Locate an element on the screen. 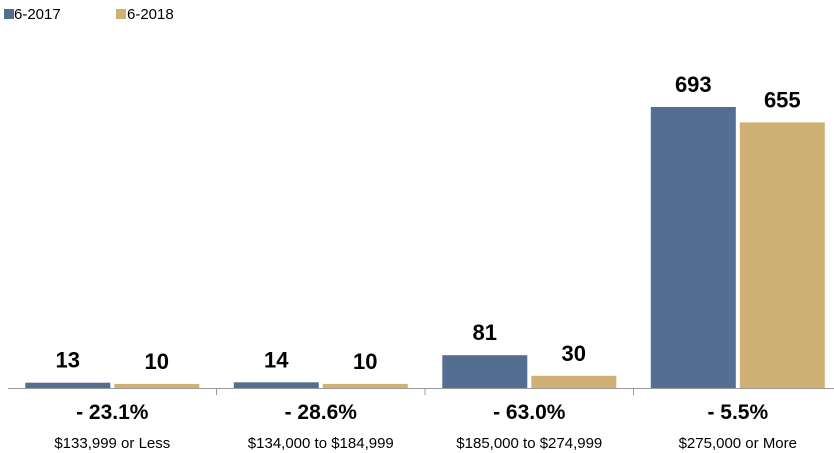 This screenshot has width=834, height=453. value-label-6-2018-133-999-or-less: 10 is located at coordinates (157, 361).